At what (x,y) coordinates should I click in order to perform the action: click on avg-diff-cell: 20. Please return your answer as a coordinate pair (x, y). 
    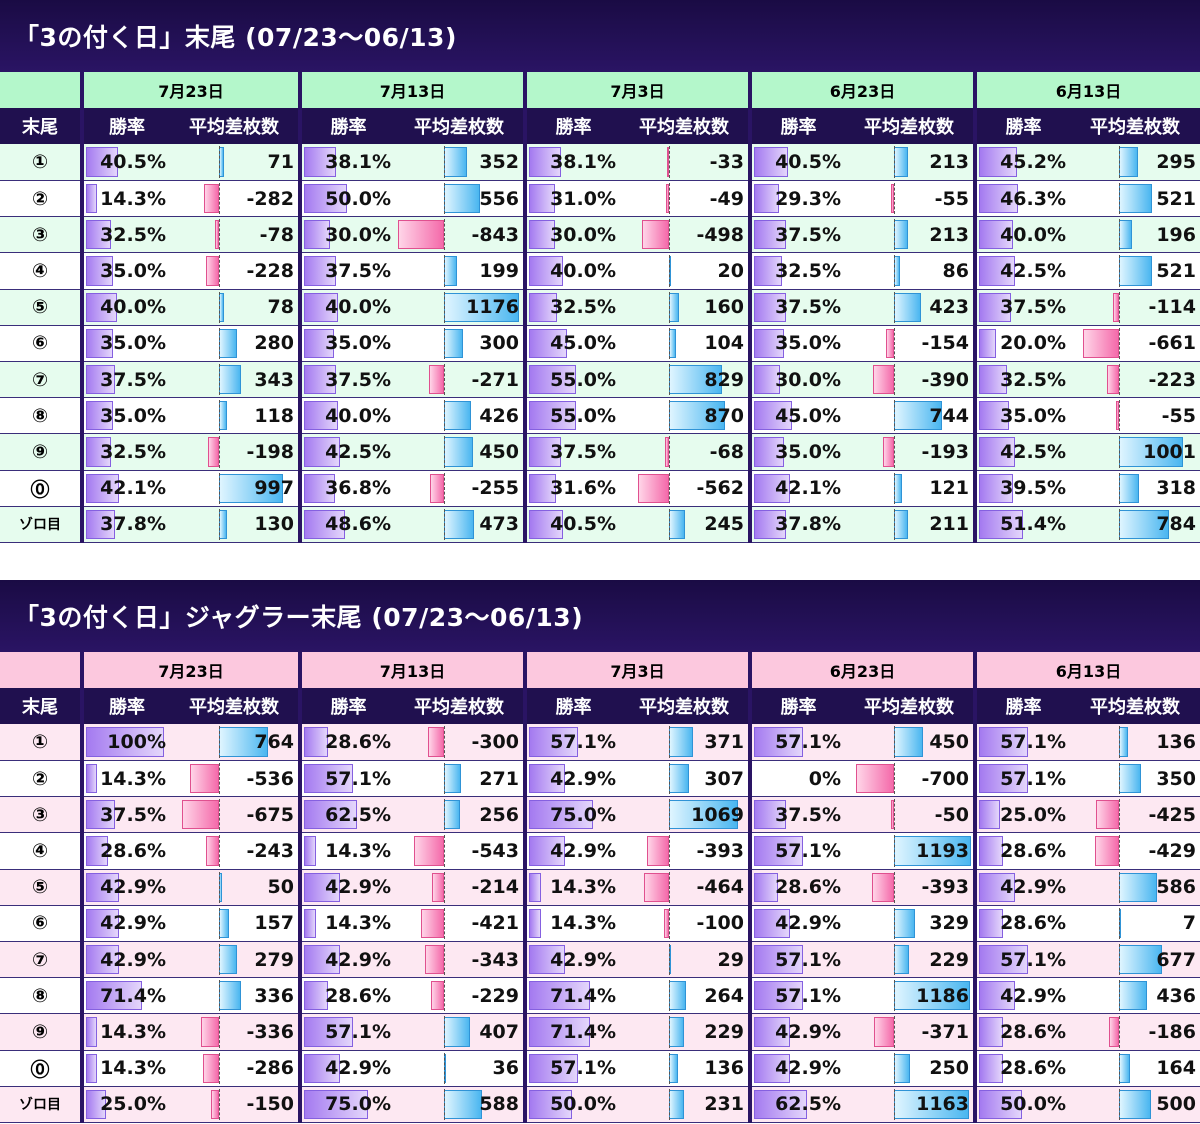
    Looking at the image, I should click on (685, 271).